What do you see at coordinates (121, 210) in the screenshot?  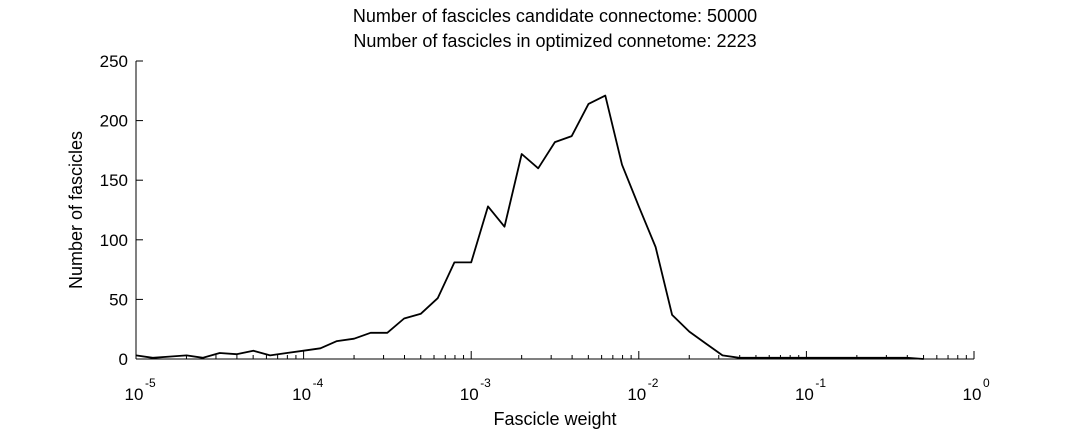 I see `y-ticks: 0 50 100 150 200 250` at bounding box center [121, 210].